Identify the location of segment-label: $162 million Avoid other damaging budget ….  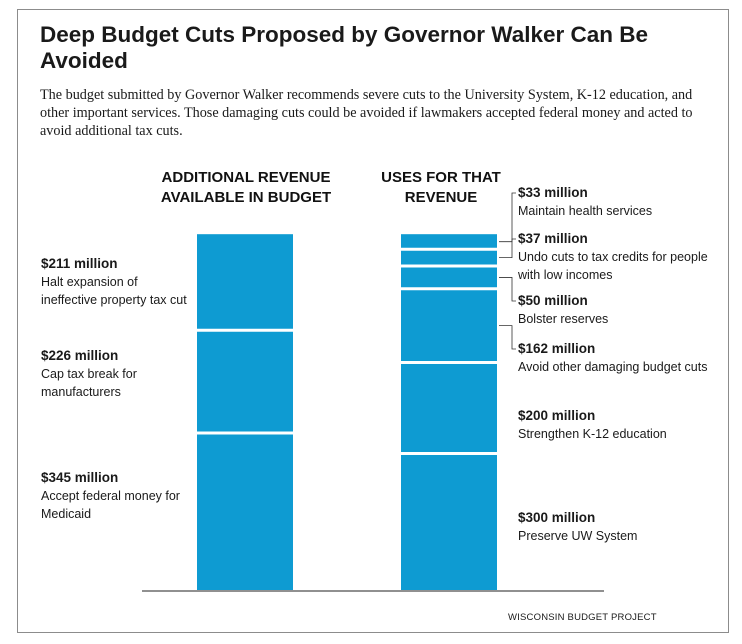
(618, 358).